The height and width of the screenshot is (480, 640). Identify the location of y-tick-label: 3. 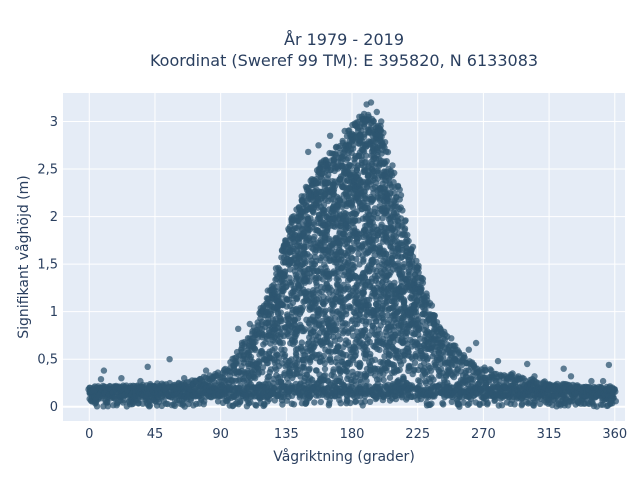
(54, 122).